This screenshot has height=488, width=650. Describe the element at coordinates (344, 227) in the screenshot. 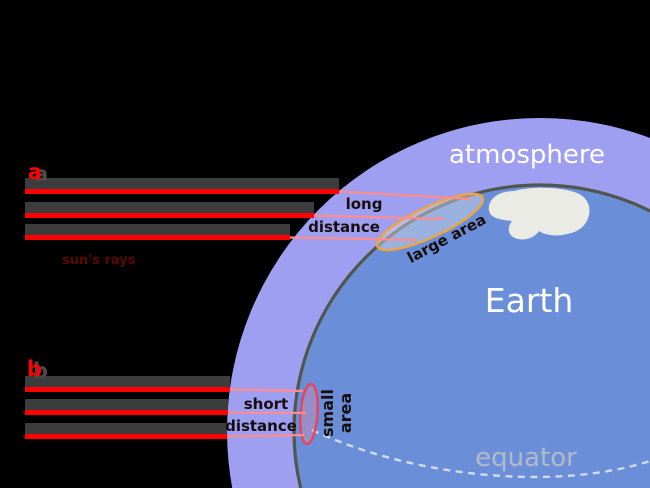

I see `long-distance-label-line2: distance` at that location.